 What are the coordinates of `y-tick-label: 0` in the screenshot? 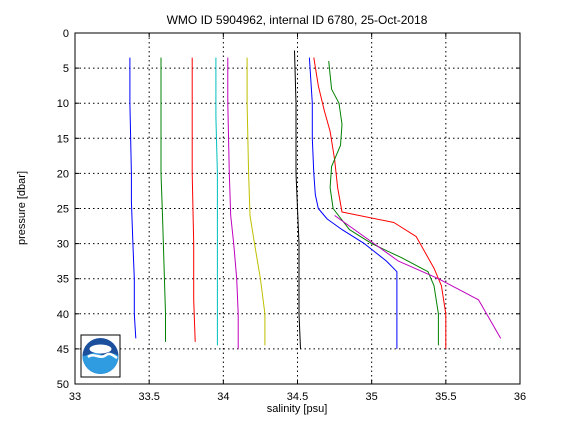 It's located at (66, 34).